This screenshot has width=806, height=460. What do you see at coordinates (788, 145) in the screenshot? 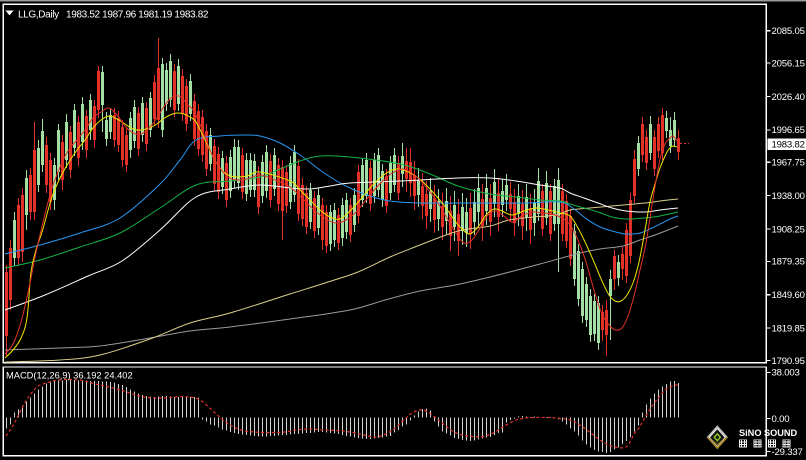
I see `svg-text: 1983.82` at bounding box center [788, 145].